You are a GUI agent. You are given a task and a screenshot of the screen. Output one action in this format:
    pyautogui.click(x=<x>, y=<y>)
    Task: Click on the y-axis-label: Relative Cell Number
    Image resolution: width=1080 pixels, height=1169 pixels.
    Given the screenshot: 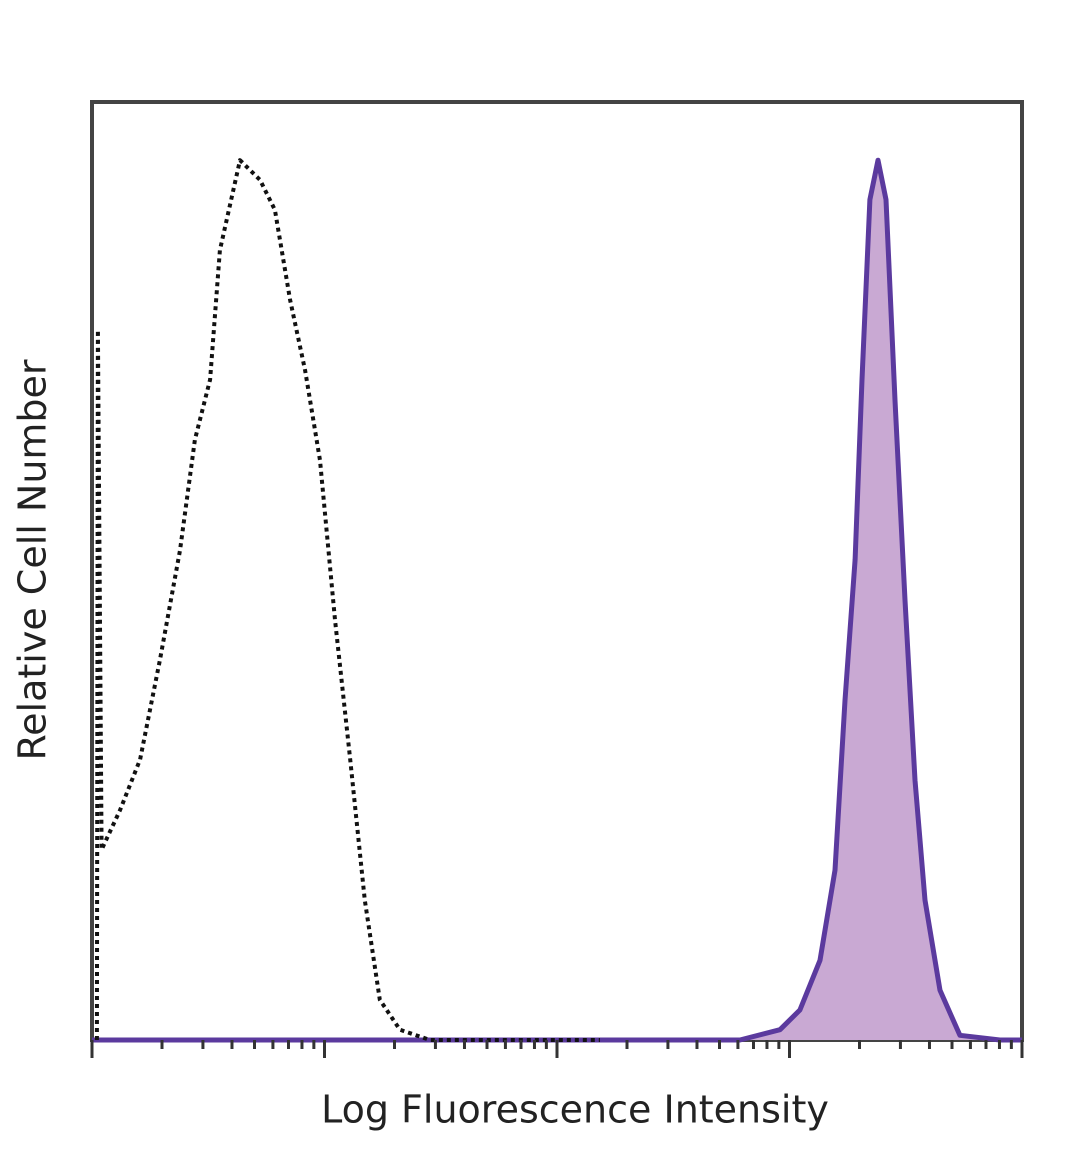 What is the action you would take?
    pyautogui.click(x=33, y=559)
    